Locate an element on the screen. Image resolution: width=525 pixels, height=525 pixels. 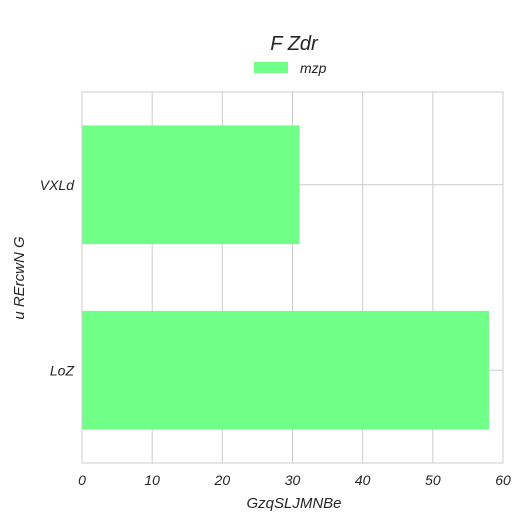
legend-swatch is located at coordinates (271, 67).